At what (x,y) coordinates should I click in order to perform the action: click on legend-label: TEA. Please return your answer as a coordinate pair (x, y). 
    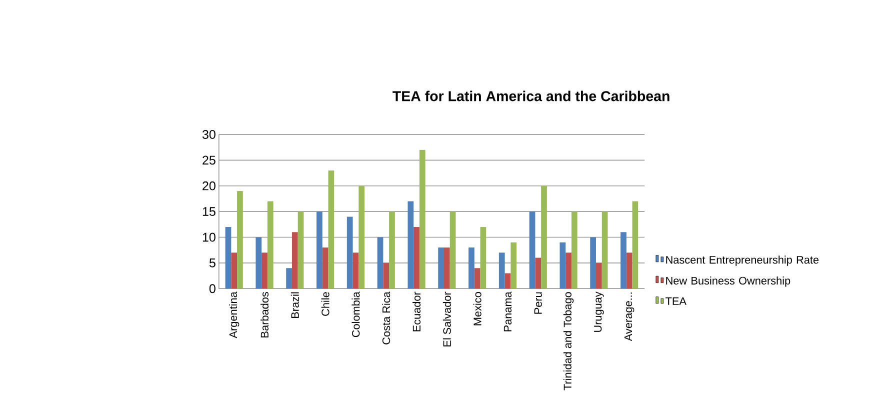
    Looking at the image, I should click on (676, 301).